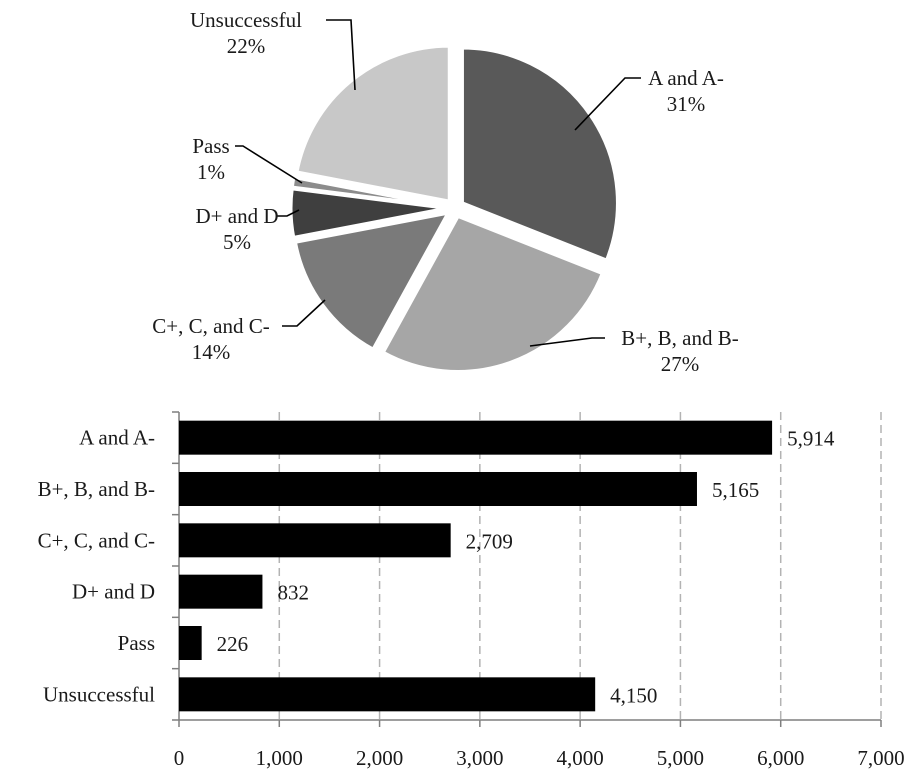 The image size is (912, 776). What do you see at coordinates (476, 437) in the screenshot?
I see `bar-a-and-a` at bounding box center [476, 437].